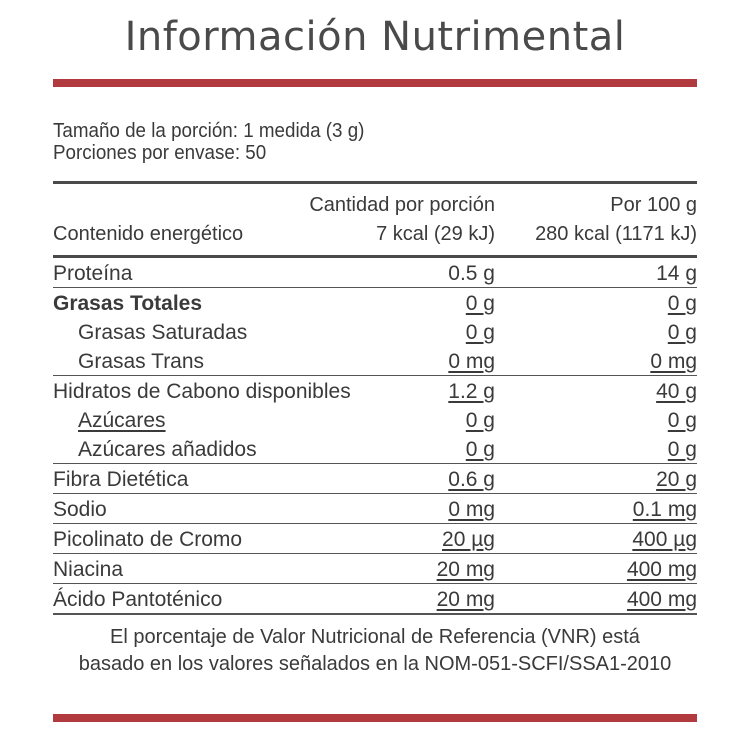 Image resolution: width=750 pixels, height=750 pixels. What do you see at coordinates (167, 449) in the screenshot?
I see `nutrient-name: Azúcares añadidos` at bounding box center [167, 449].